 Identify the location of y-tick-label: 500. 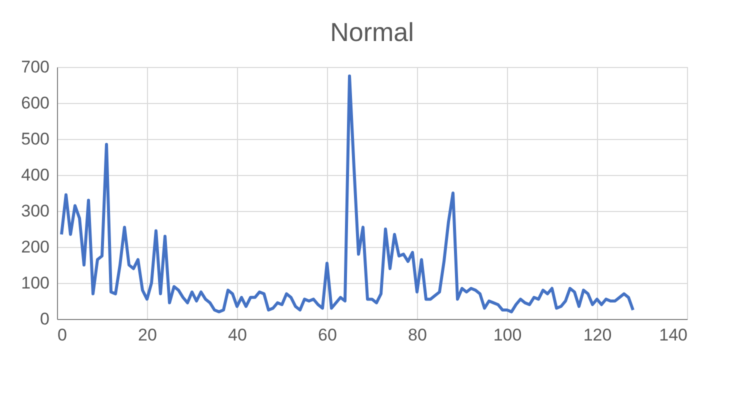
(35, 139).